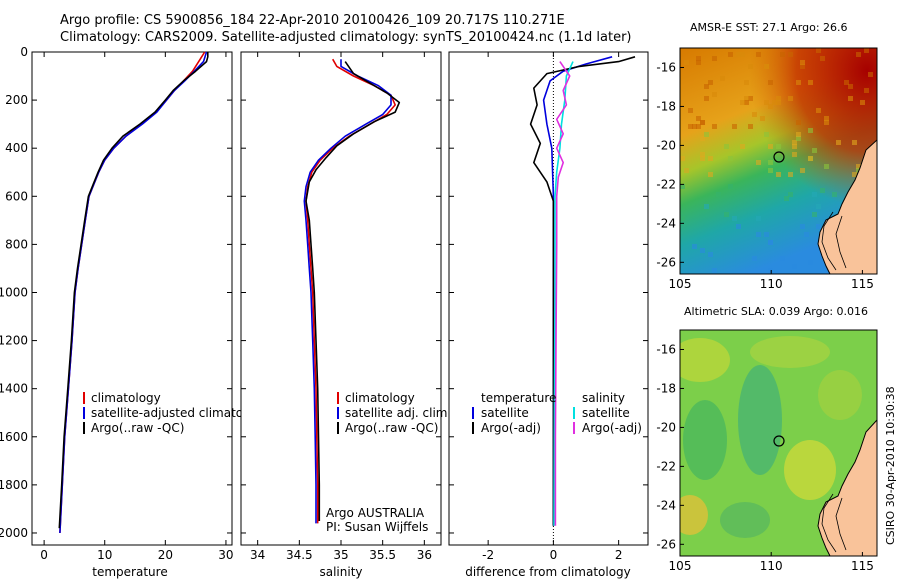 The height and width of the screenshot is (580, 900). Describe the element at coordinates (666, 466) in the screenshot. I see `map-y-tick-label: -22` at that location.